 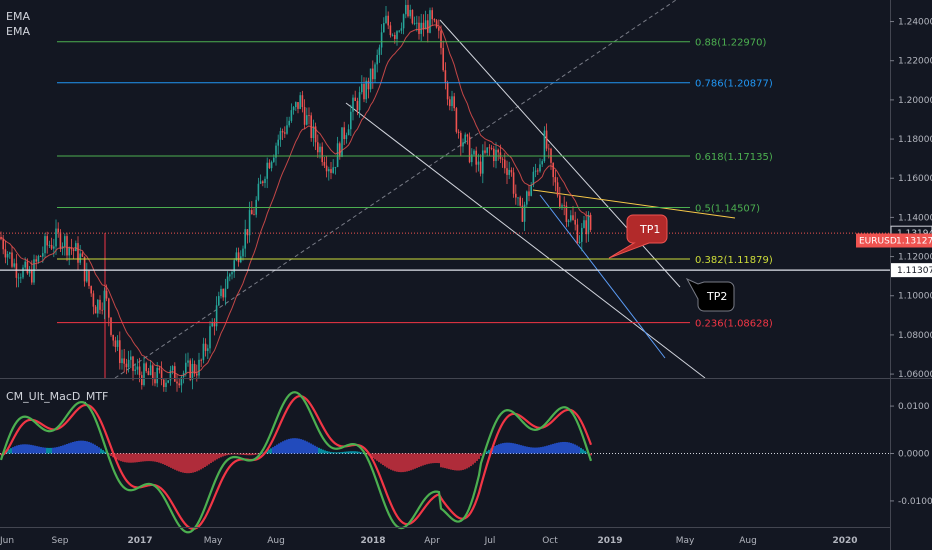 I want to click on y-tick-label: 1.14000, so click(x=915, y=218).